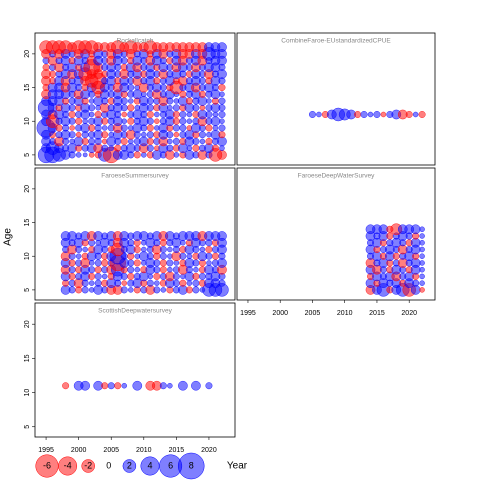 The height and width of the screenshot is (485, 480). I want to click on legend-label: -6, so click(47, 465).